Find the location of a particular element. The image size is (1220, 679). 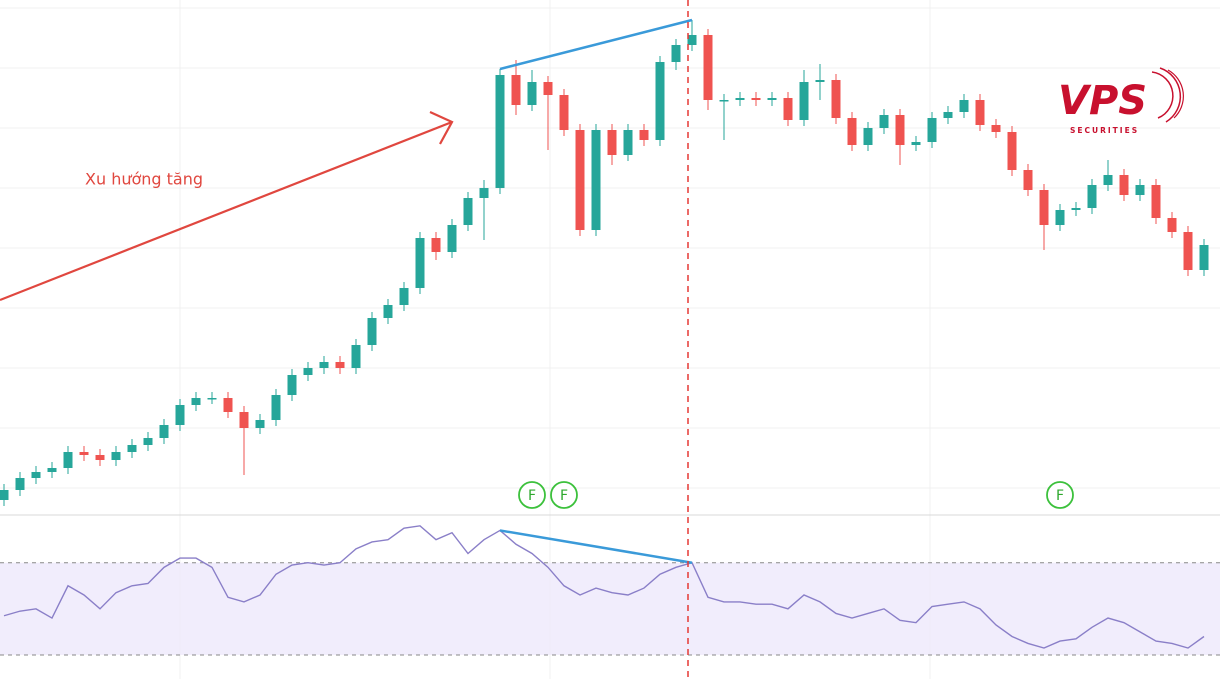

logo: VPS SECURITIES is located at coordinates (1121, 101).